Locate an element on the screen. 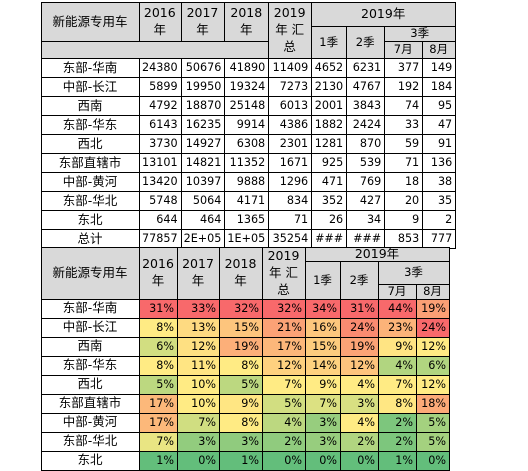 The width and height of the screenshot is (528, 471). share-row: 西南 6% 12% 19% 17% 15% 19% 9% 12% is located at coordinates (245, 346).